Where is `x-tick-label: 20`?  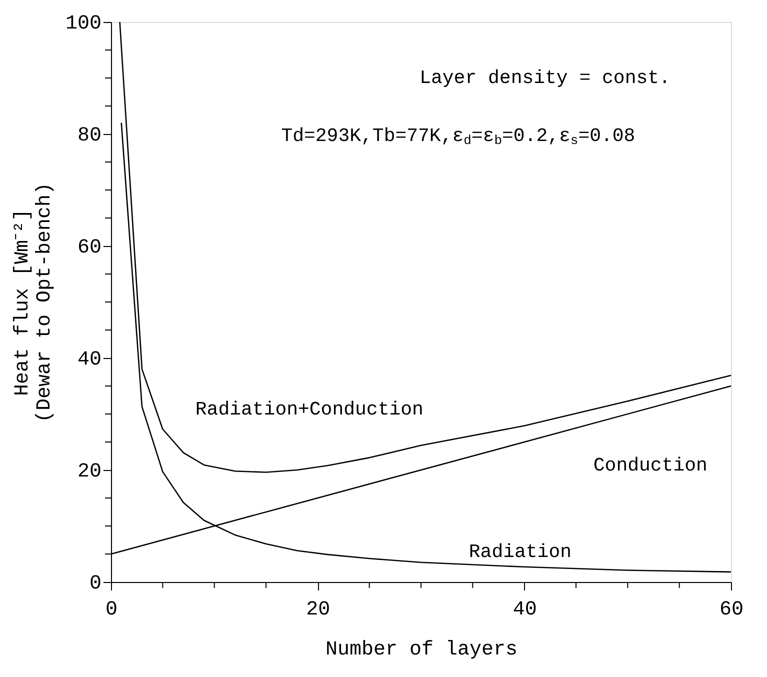 x-tick-label: 20 is located at coordinates (318, 610).